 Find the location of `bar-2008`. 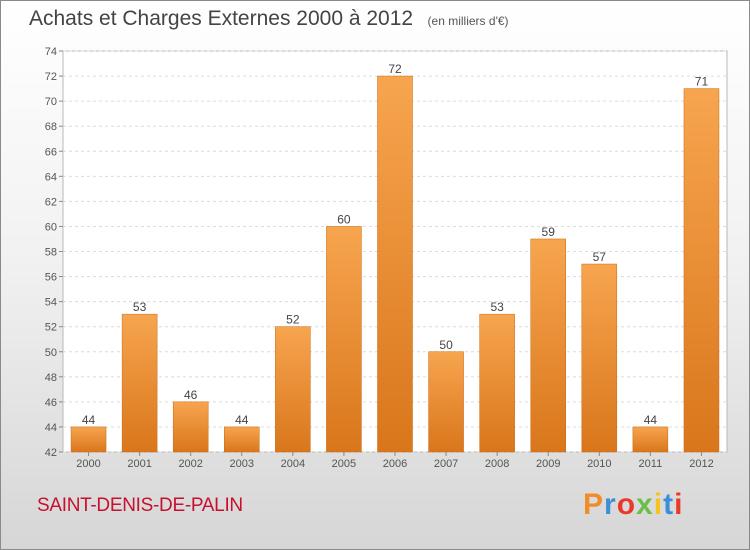

bar-2008 is located at coordinates (497, 383).